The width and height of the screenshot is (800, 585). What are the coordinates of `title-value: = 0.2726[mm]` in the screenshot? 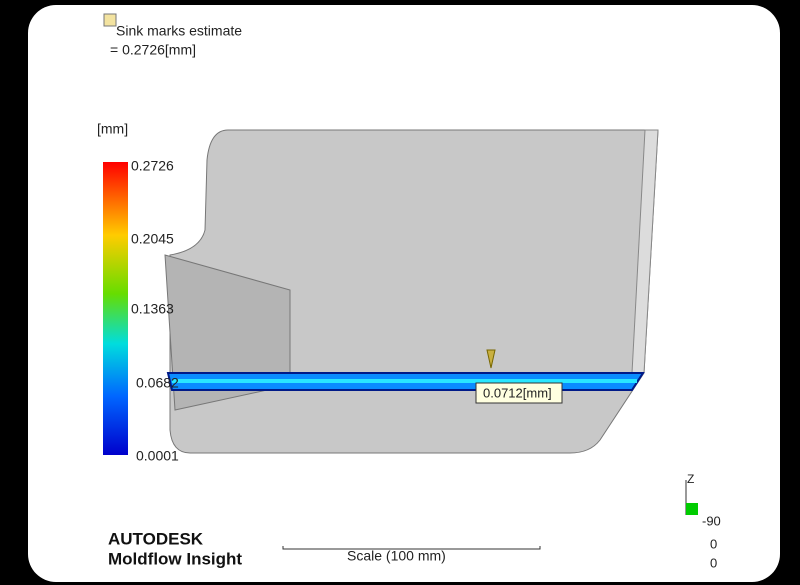 It's located at (153, 50).